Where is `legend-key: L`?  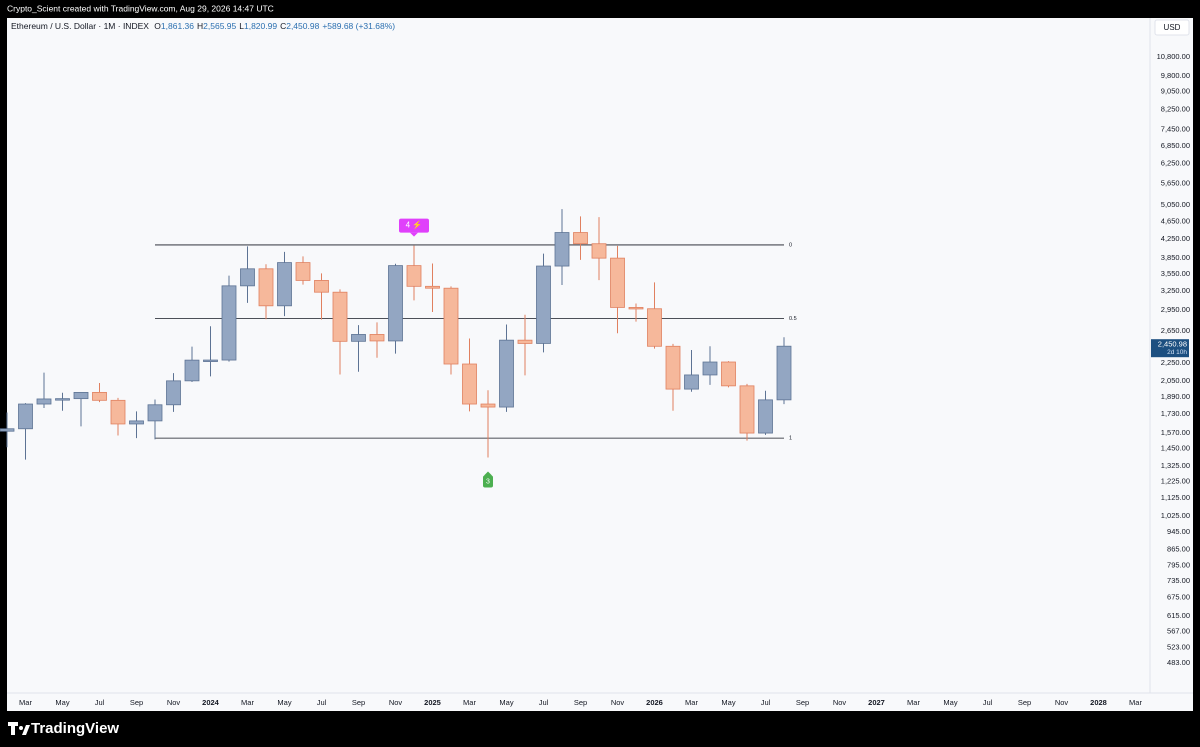
legend-key: L is located at coordinates (241, 26).